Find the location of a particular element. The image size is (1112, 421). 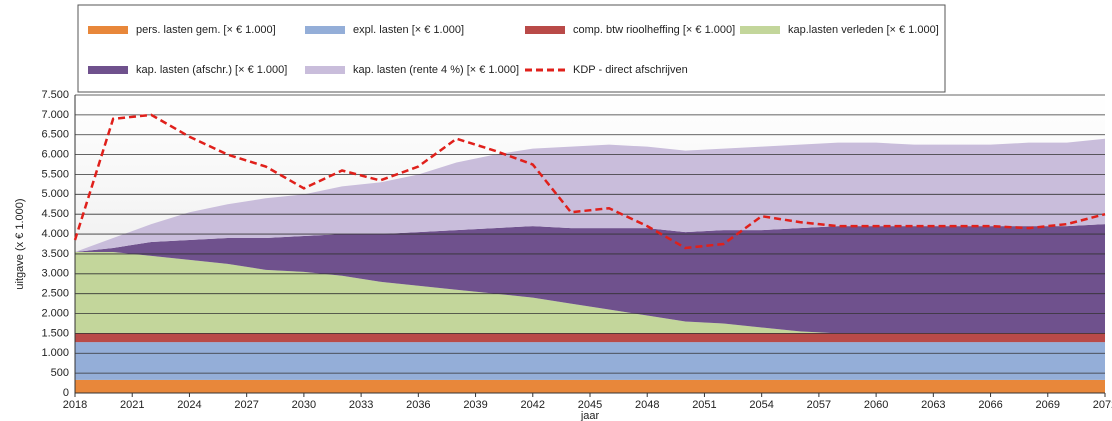

x-tick-label: 2039 is located at coordinates (475, 405).